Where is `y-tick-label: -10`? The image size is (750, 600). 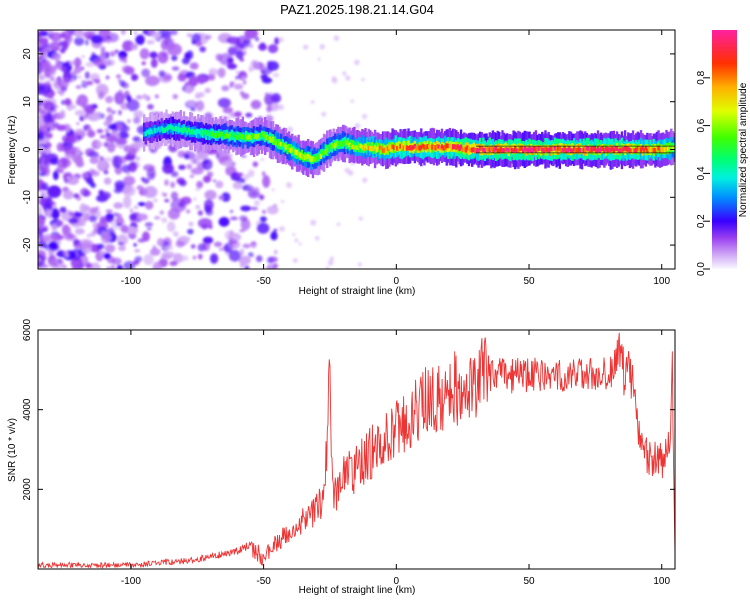 y-tick-label: -10 is located at coordinates (27, 197).